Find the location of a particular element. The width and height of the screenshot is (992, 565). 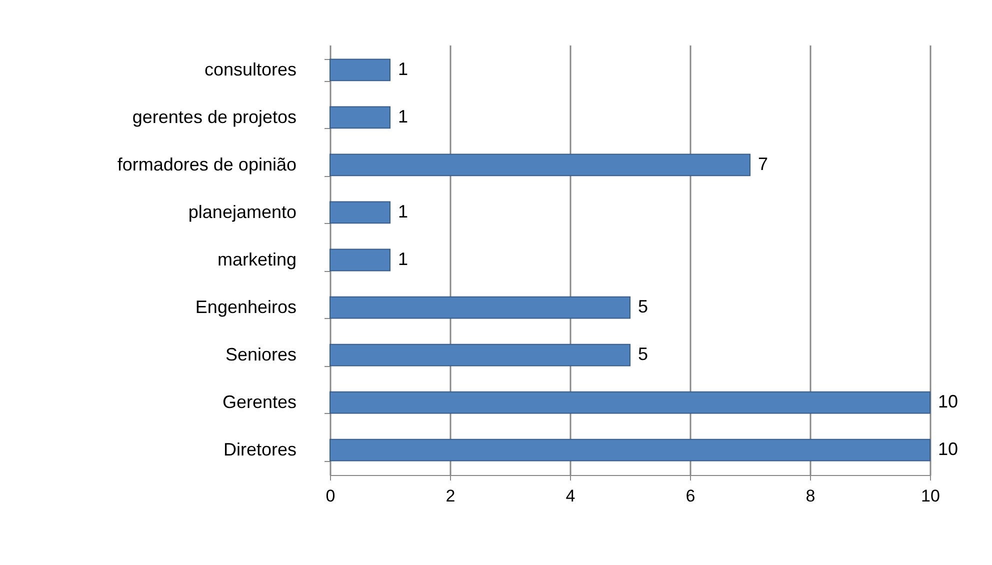

y-tick-label: consultores is located at coordinates (250, 69).